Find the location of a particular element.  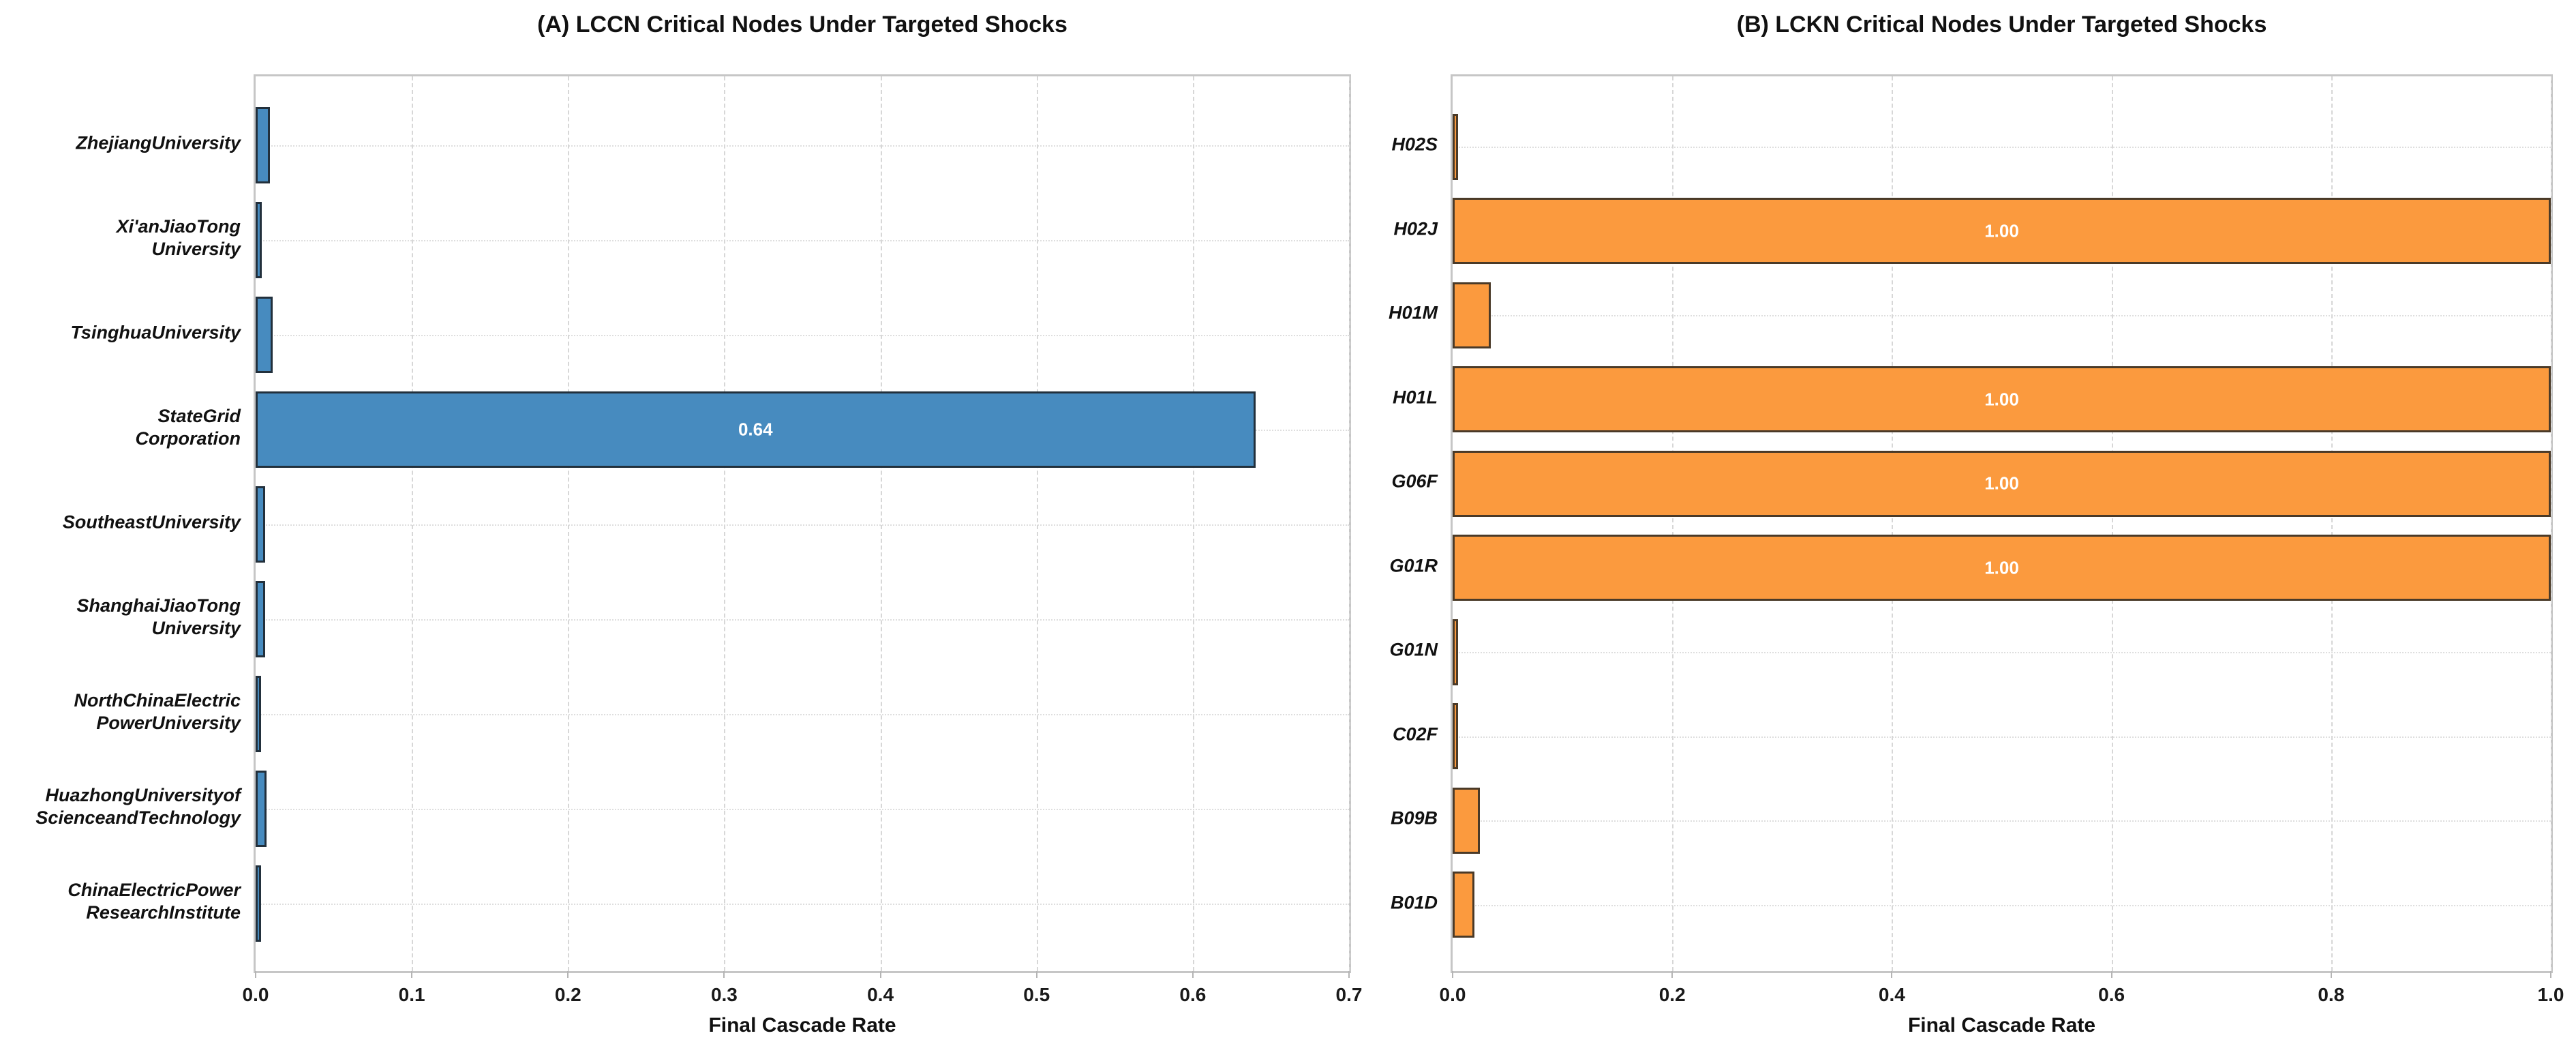

category-label-line: G01N is located at coordinates (1414, 649).